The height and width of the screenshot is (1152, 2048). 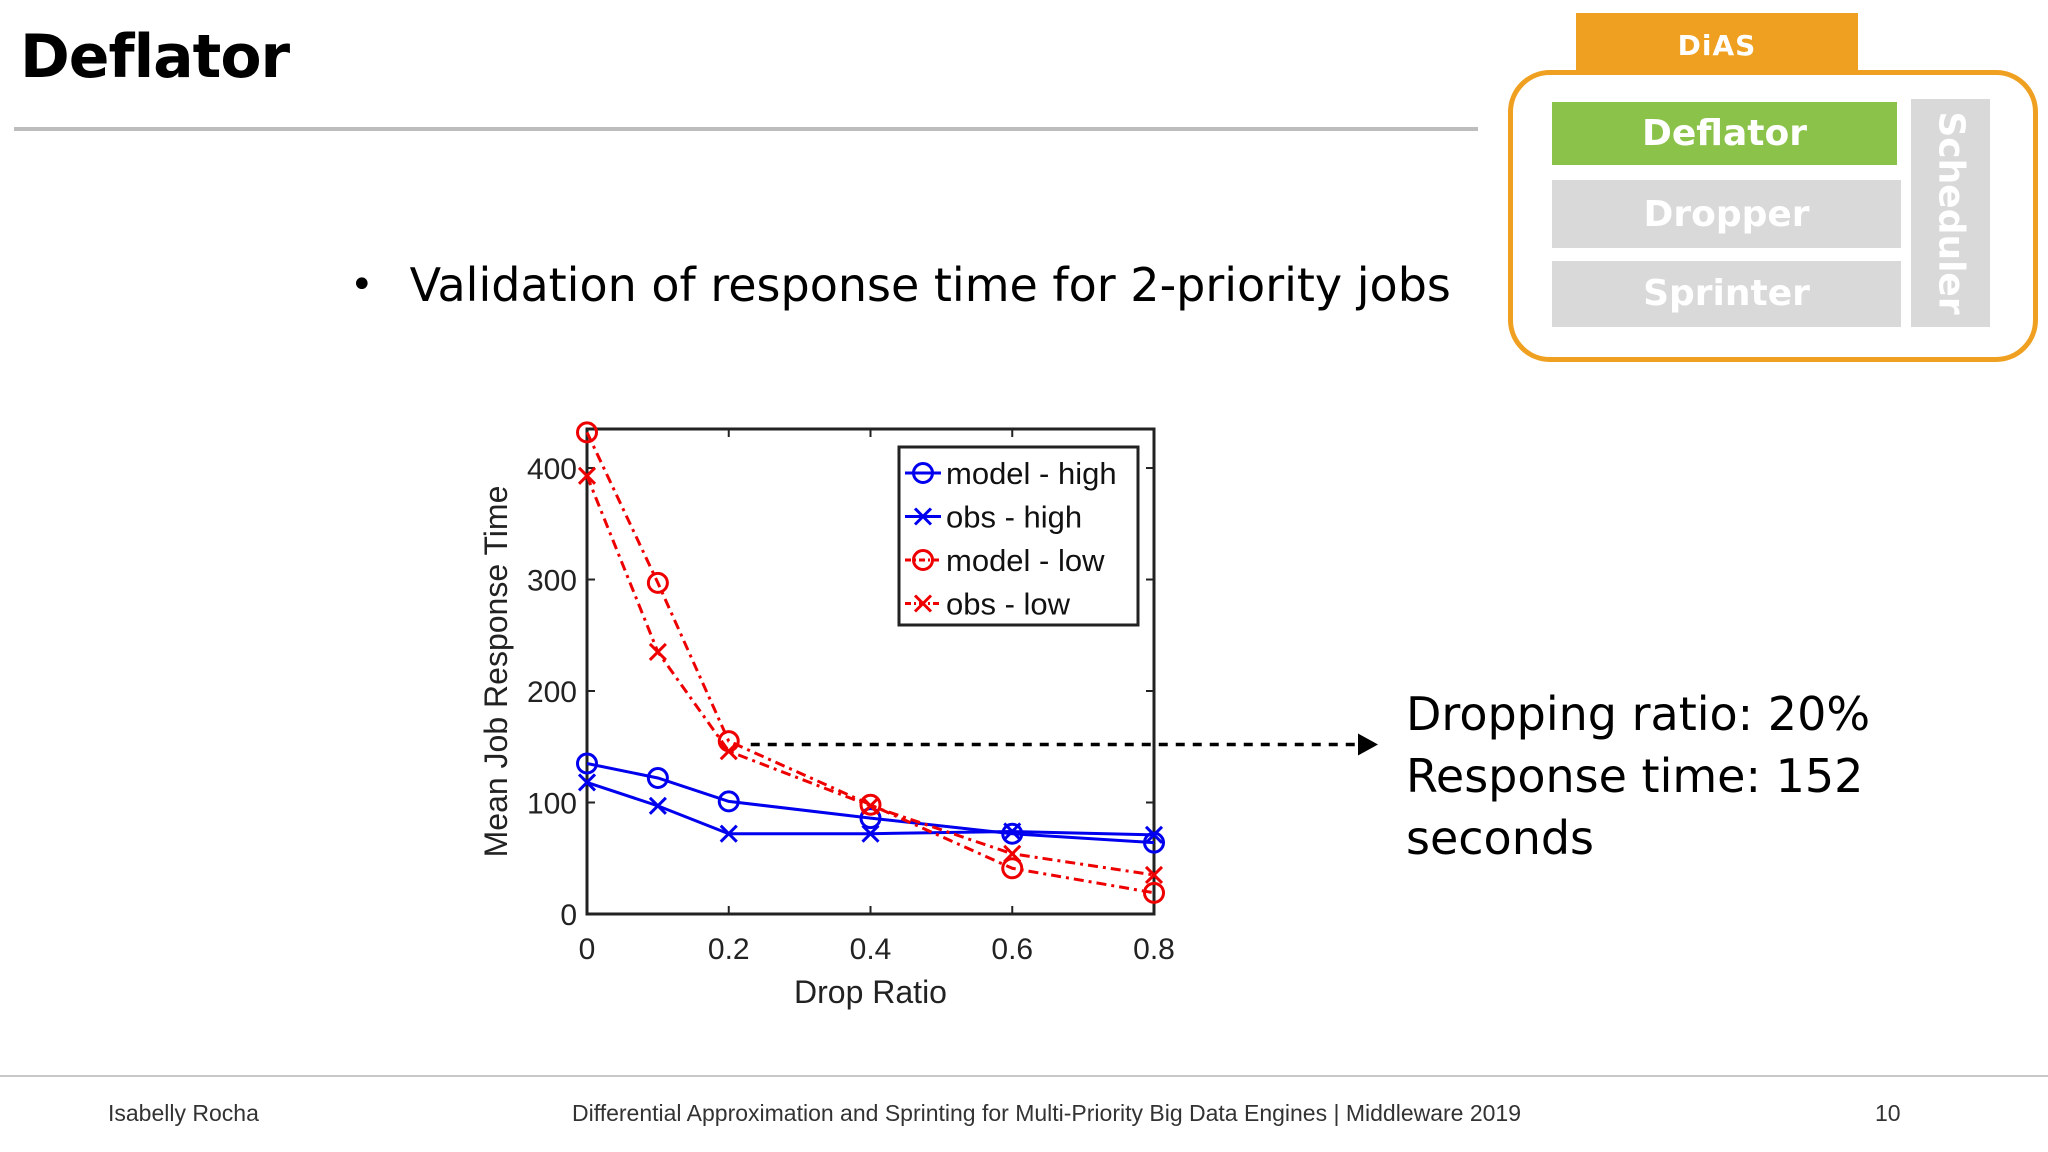 I want to click on legend-label-0: model - high, so click(x=1031, y=473).